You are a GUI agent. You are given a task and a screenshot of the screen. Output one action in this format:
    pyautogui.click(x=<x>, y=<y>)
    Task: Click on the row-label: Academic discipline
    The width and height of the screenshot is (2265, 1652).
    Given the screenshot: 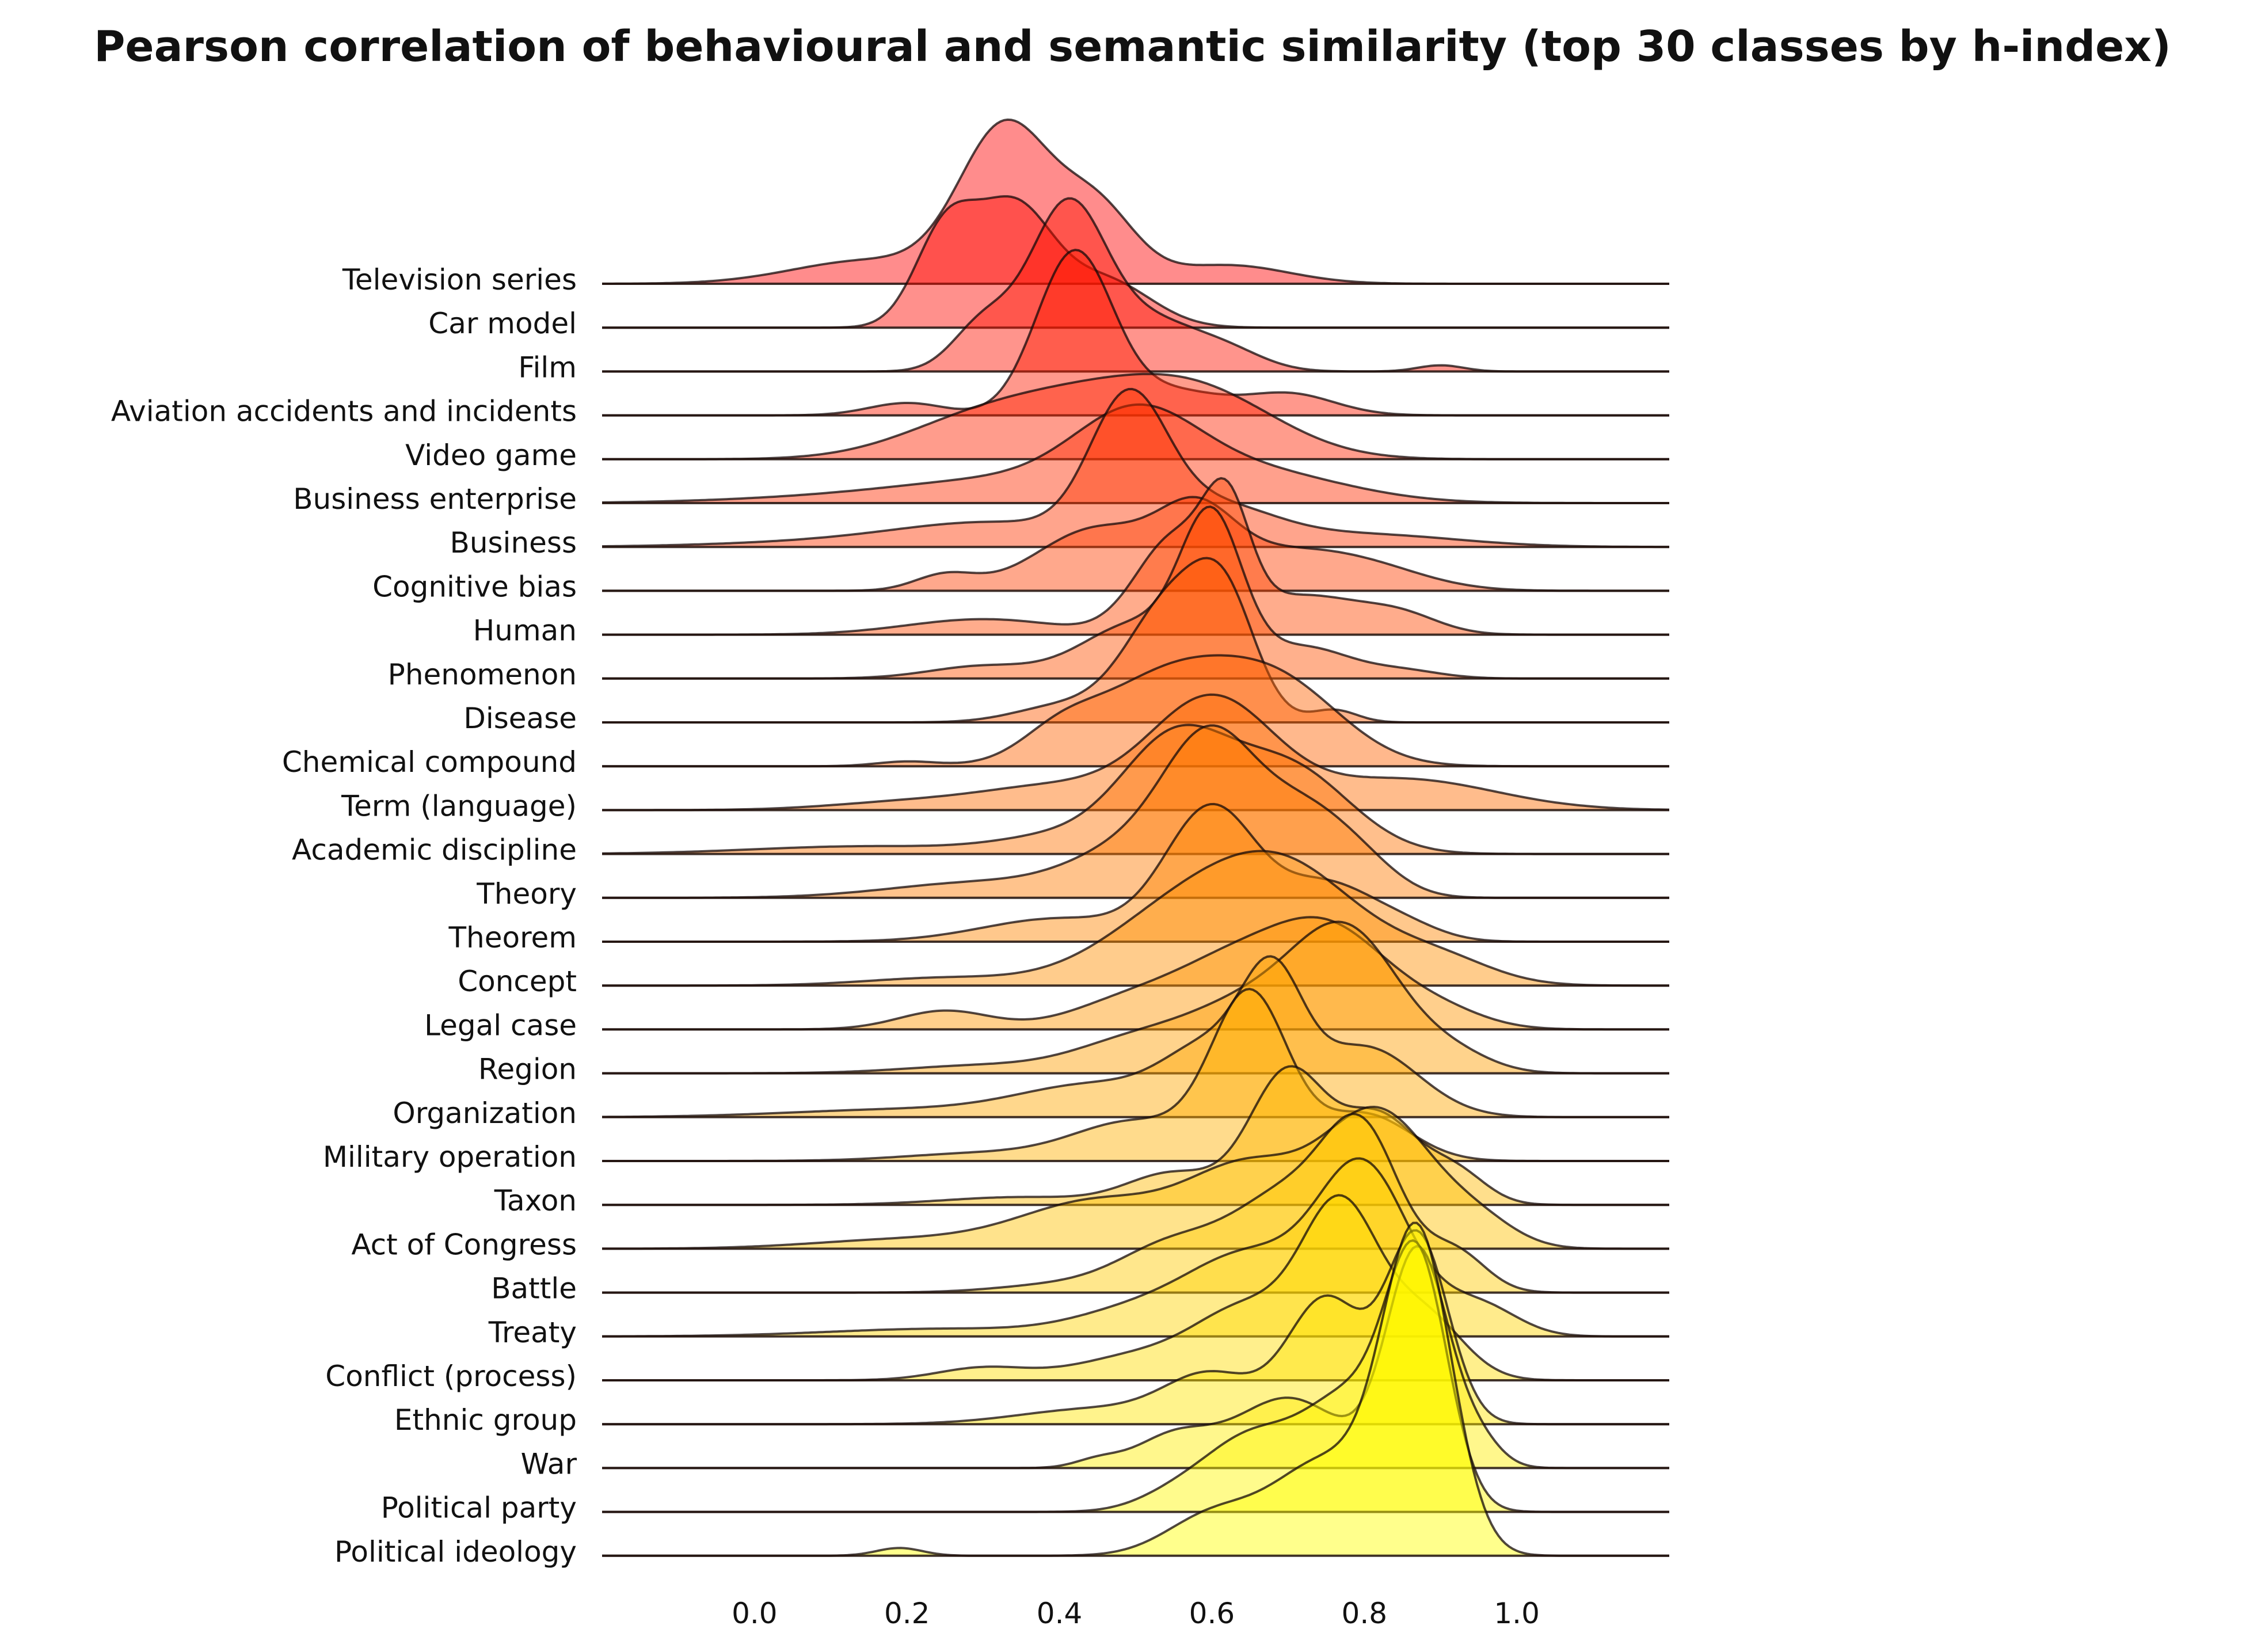 What is the action you would take?
    pyautogui.click(x=434, y=850)
    